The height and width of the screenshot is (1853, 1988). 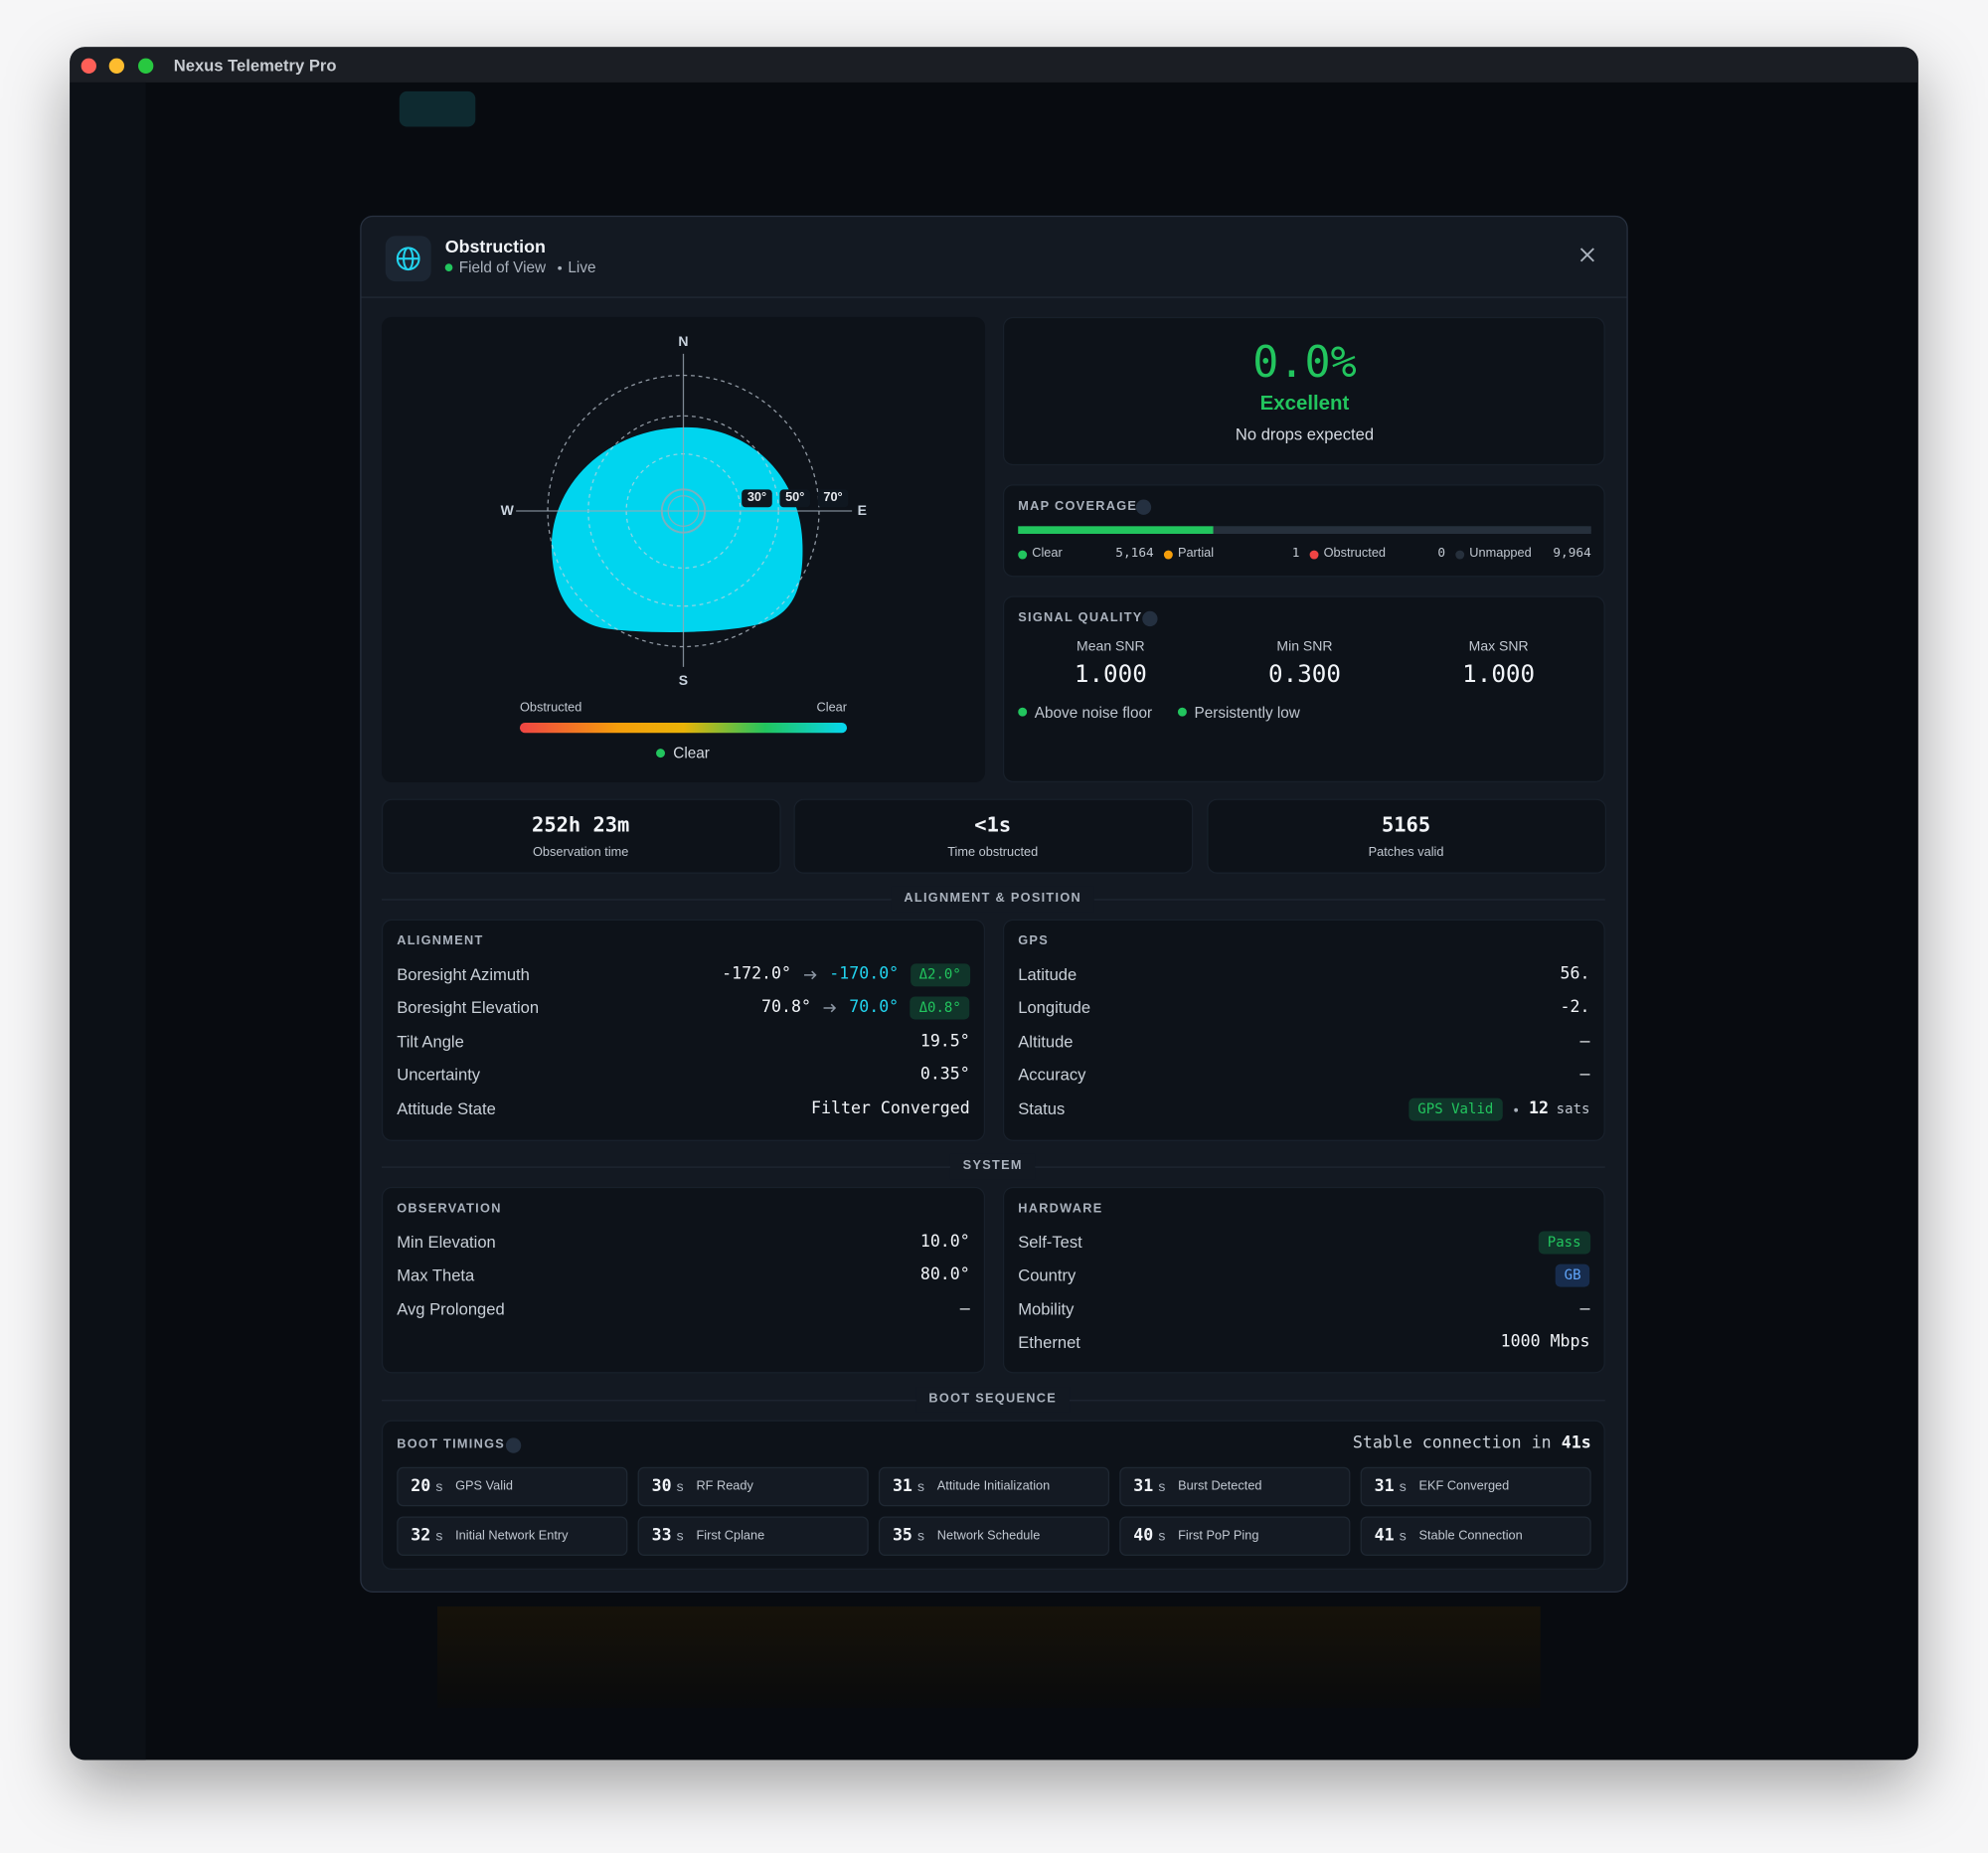 I want to click on boot-step: 32 s Initial Network Entry, so click(x=512, y=1537).